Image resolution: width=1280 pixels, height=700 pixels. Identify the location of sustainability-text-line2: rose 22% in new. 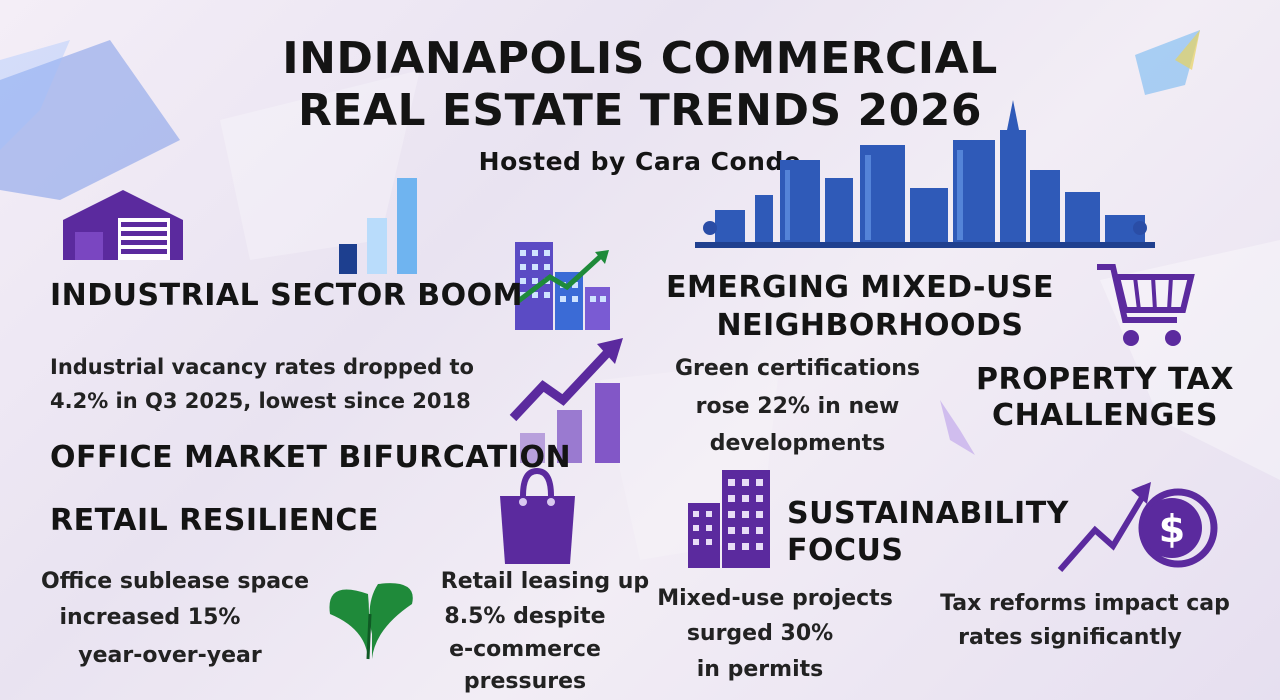
(797, 406).